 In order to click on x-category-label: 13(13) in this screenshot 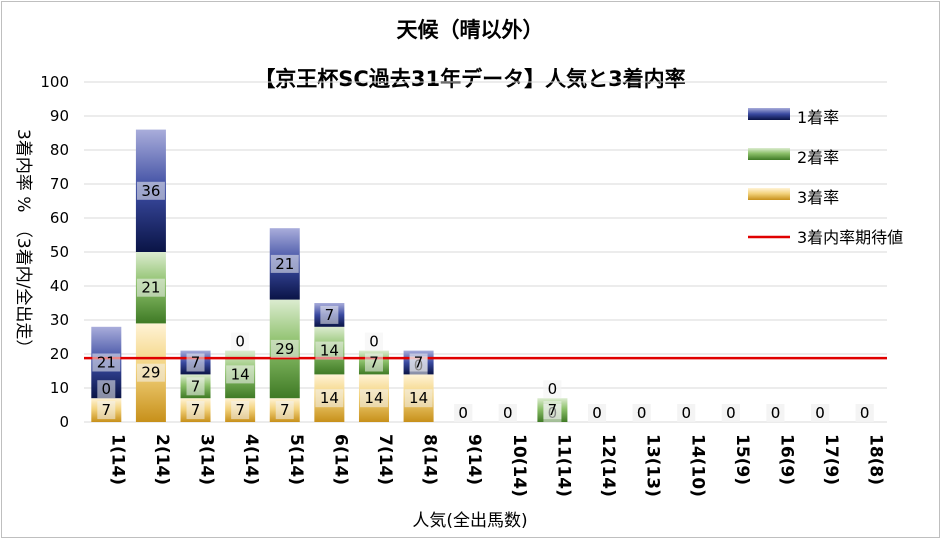, I will do `click(653, 465)`.